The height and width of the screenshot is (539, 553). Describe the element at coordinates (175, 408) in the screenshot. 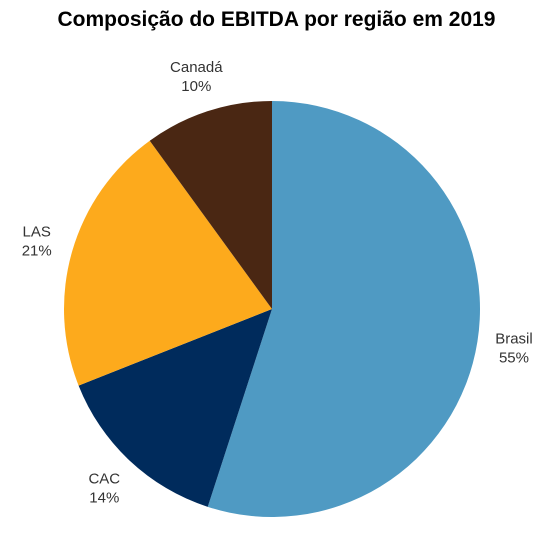

I see `pie-slice-cac` at that location.